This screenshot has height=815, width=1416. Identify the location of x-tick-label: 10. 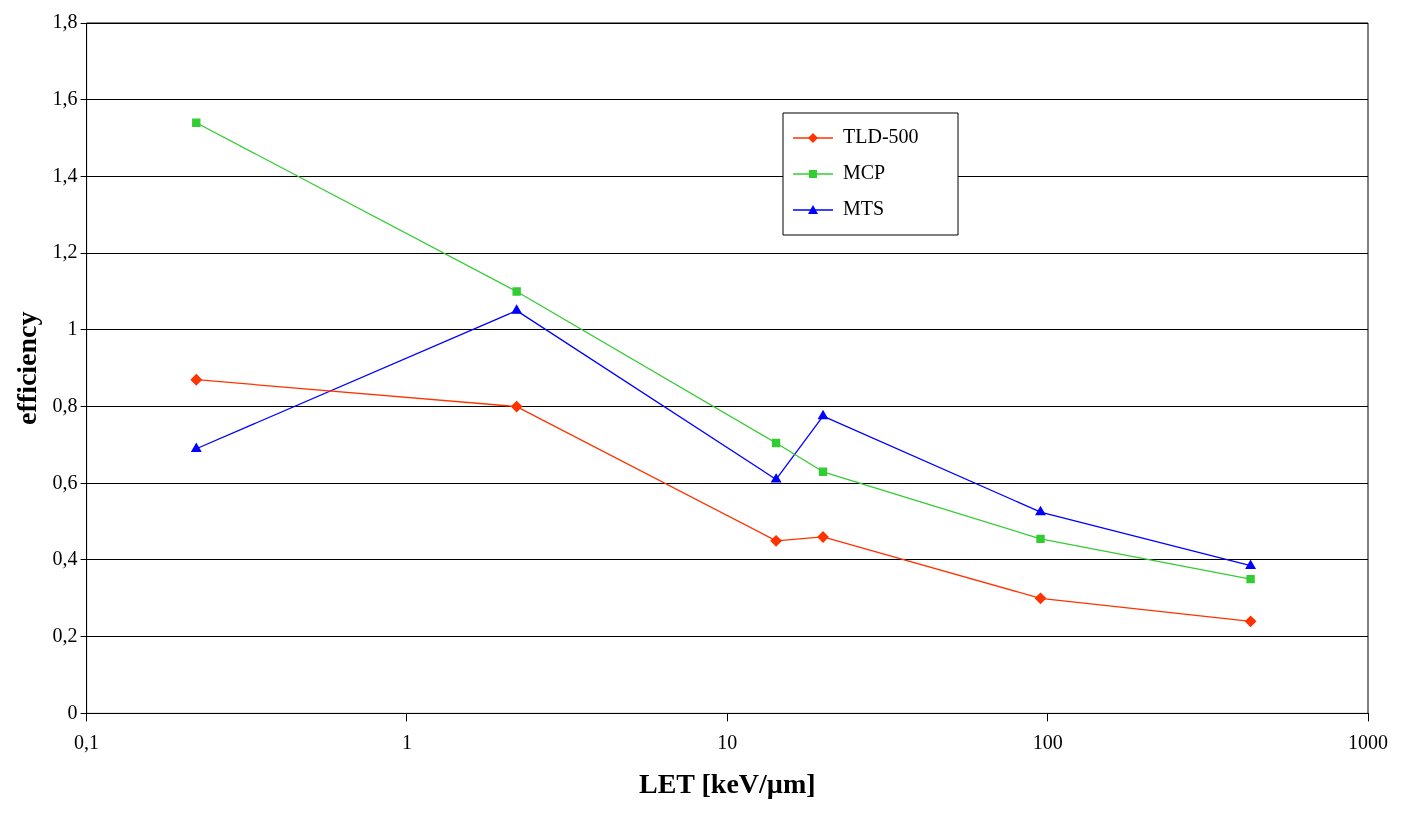
(727, 741).